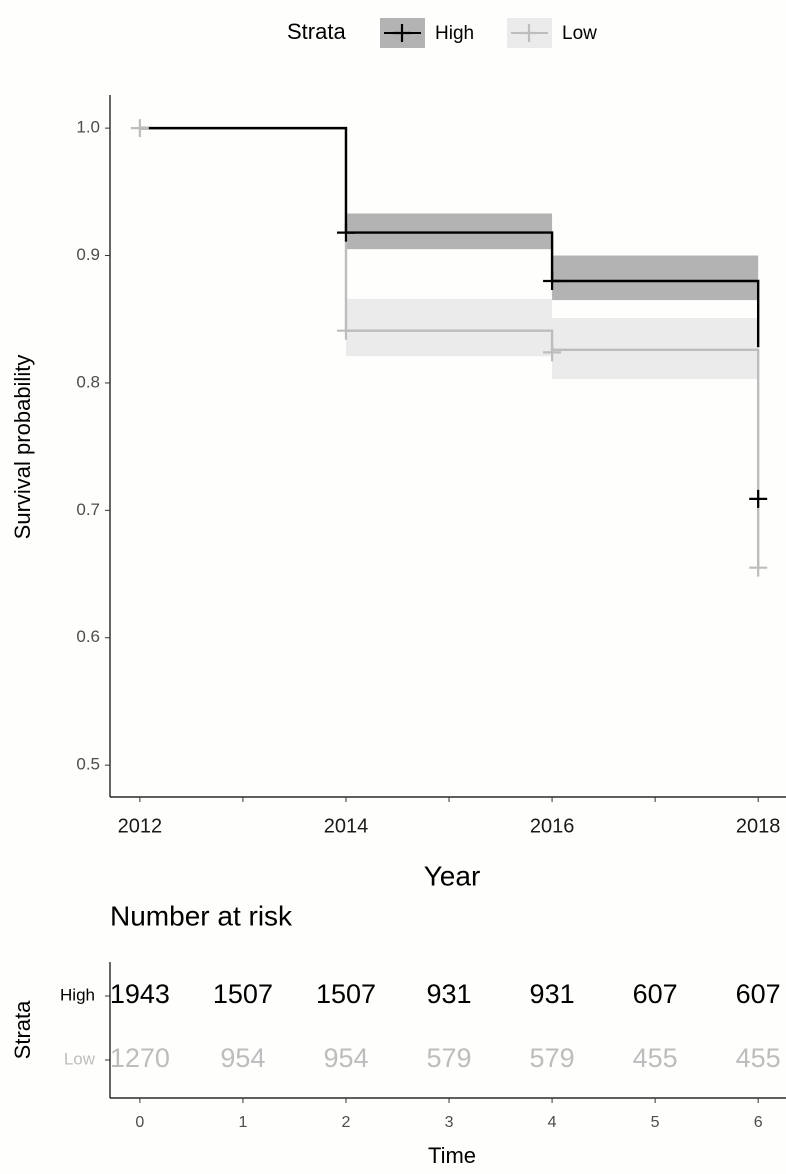  What do you see at coordinates (346, 1122) in the screenshot?
I see `risk-x-tick-label: 2` at bounding box center [346, 1122].